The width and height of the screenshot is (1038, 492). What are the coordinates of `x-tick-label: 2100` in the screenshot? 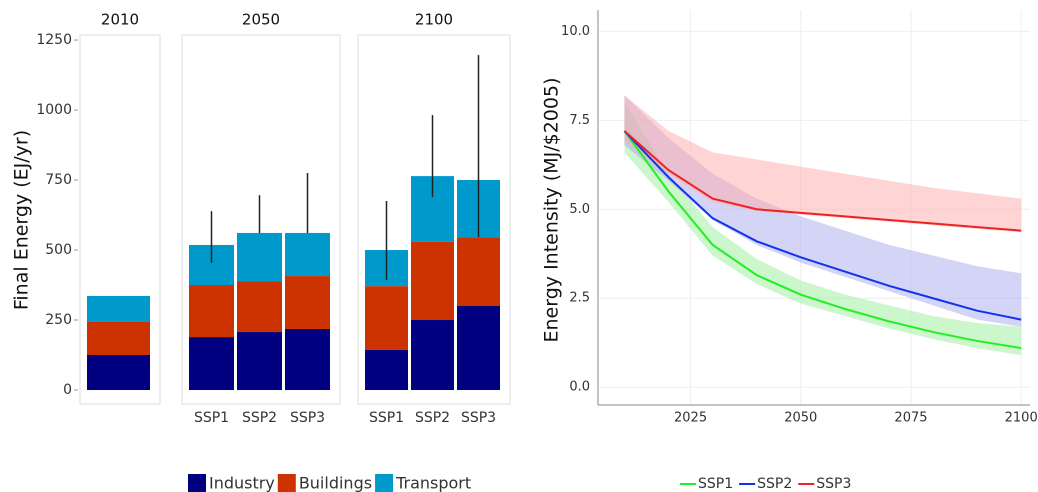 It's located at (1021, 418).